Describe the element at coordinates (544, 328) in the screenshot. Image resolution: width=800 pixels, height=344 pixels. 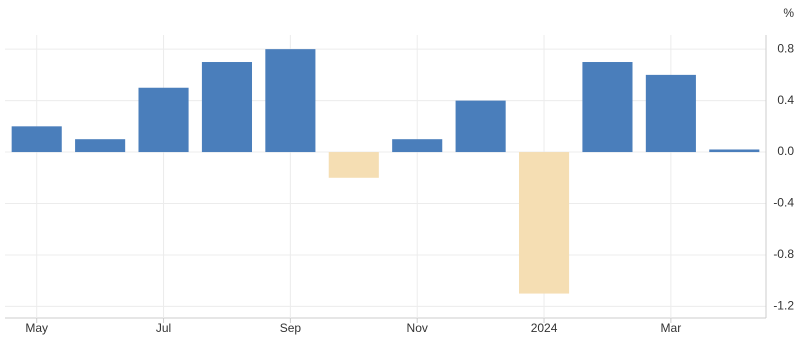
I see `x-tick-label: 2024` at that location.